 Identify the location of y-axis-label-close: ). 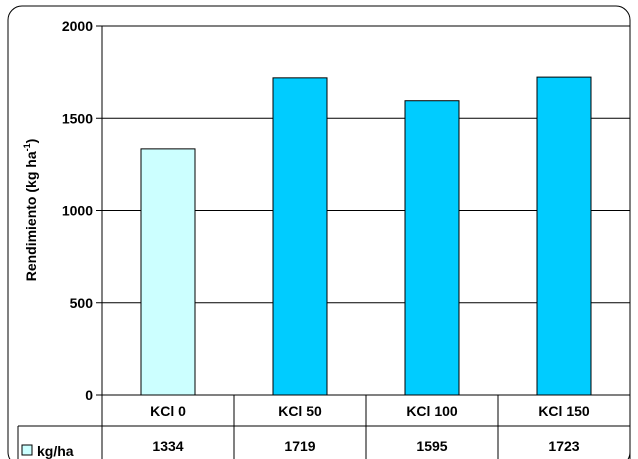
(31, 141).